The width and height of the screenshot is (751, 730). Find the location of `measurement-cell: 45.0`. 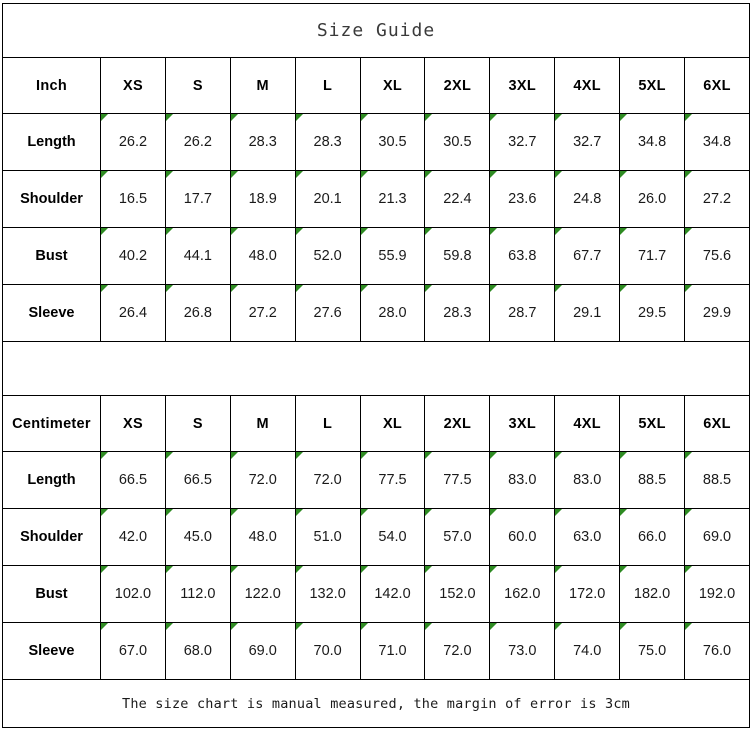

measurement-cell: 45.0 is located at coordinates (197, 537).